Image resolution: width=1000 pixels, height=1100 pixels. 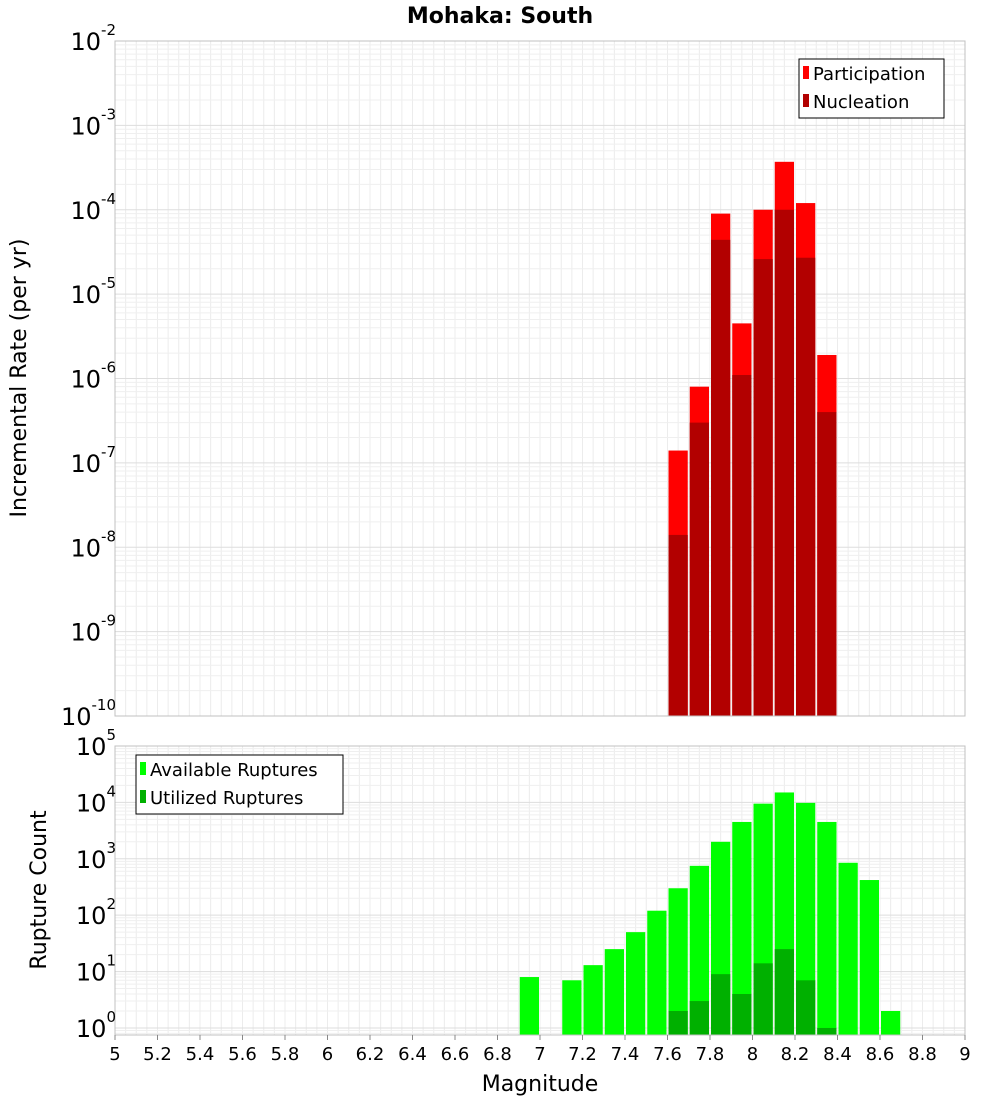 What do you see at coordinates (200, 1054) in the screenshot?
I see `x-tick-label: 5.4` at bounding box center [200, 1054].